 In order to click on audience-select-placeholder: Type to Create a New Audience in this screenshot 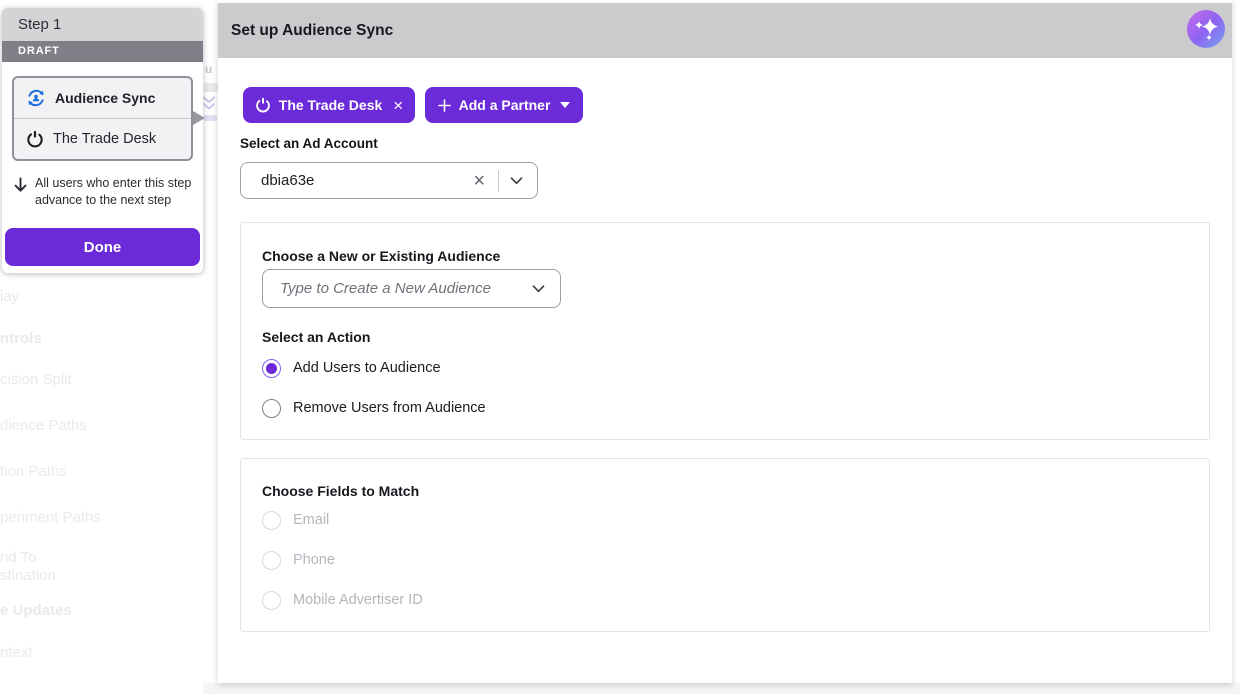, I will do `click(385, 288)`.